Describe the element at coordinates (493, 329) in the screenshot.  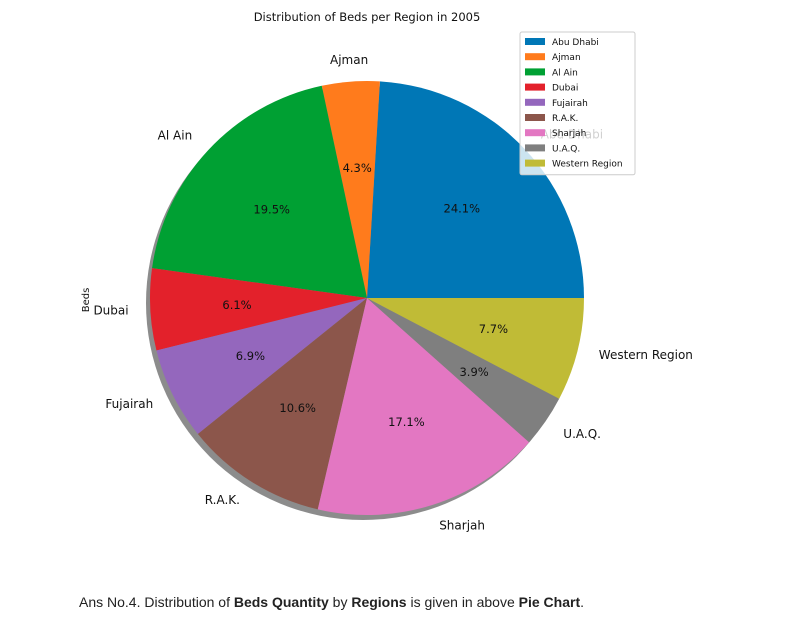
I see `pct-label-western-region: 7.7%` at that location.